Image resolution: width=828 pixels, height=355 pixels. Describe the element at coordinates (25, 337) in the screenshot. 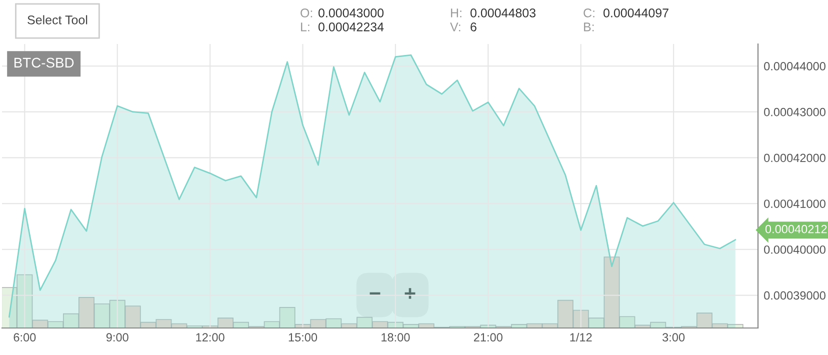

I see `x-tick-label: 6:00` at that location.